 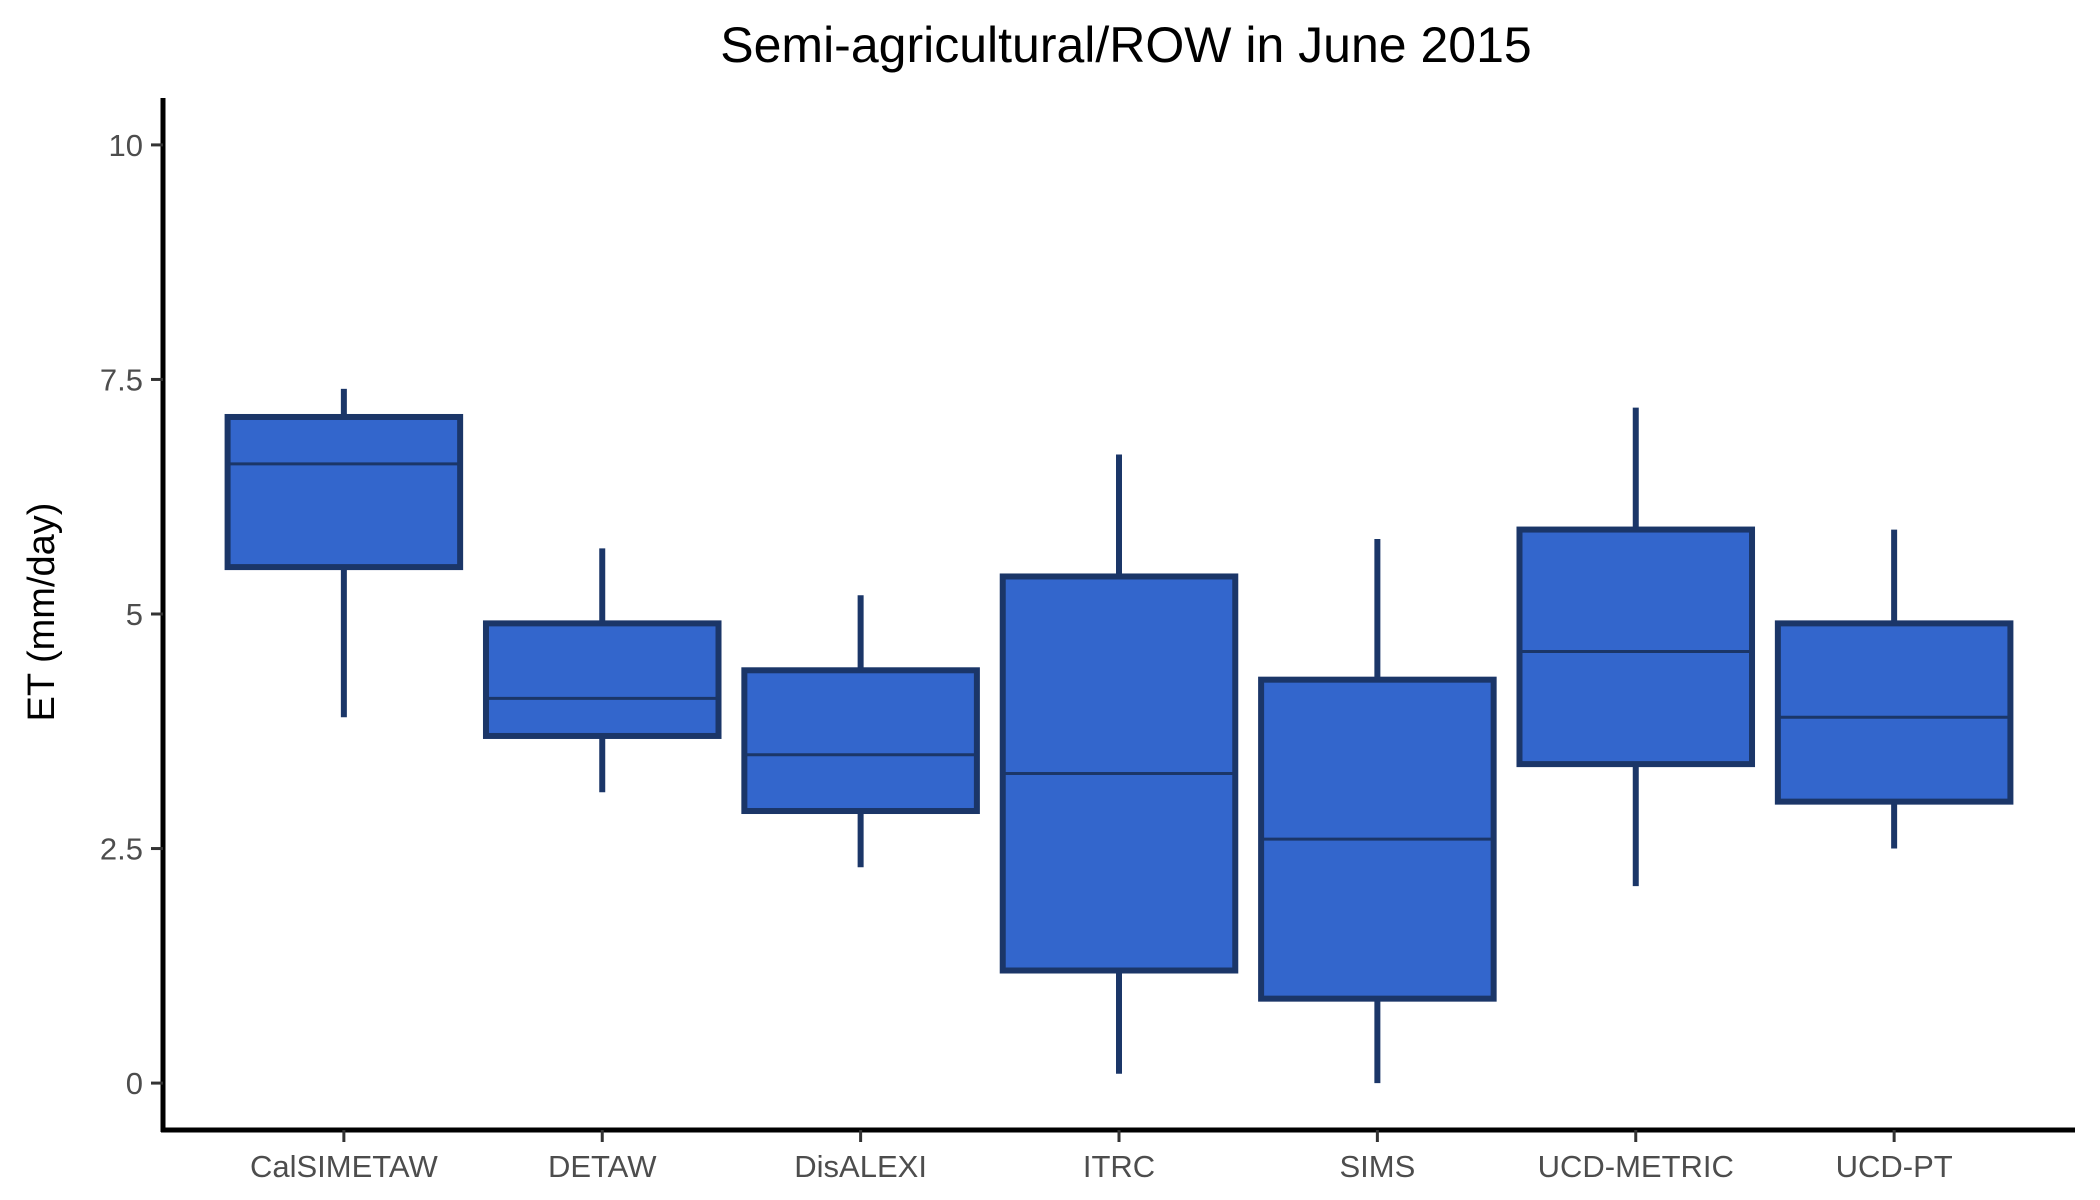 What do you see at coordinates (1636, 1166) in the screenshot?
I see `x-tick-label: UCD-METRIC` at bounding box center [1636, 1166].